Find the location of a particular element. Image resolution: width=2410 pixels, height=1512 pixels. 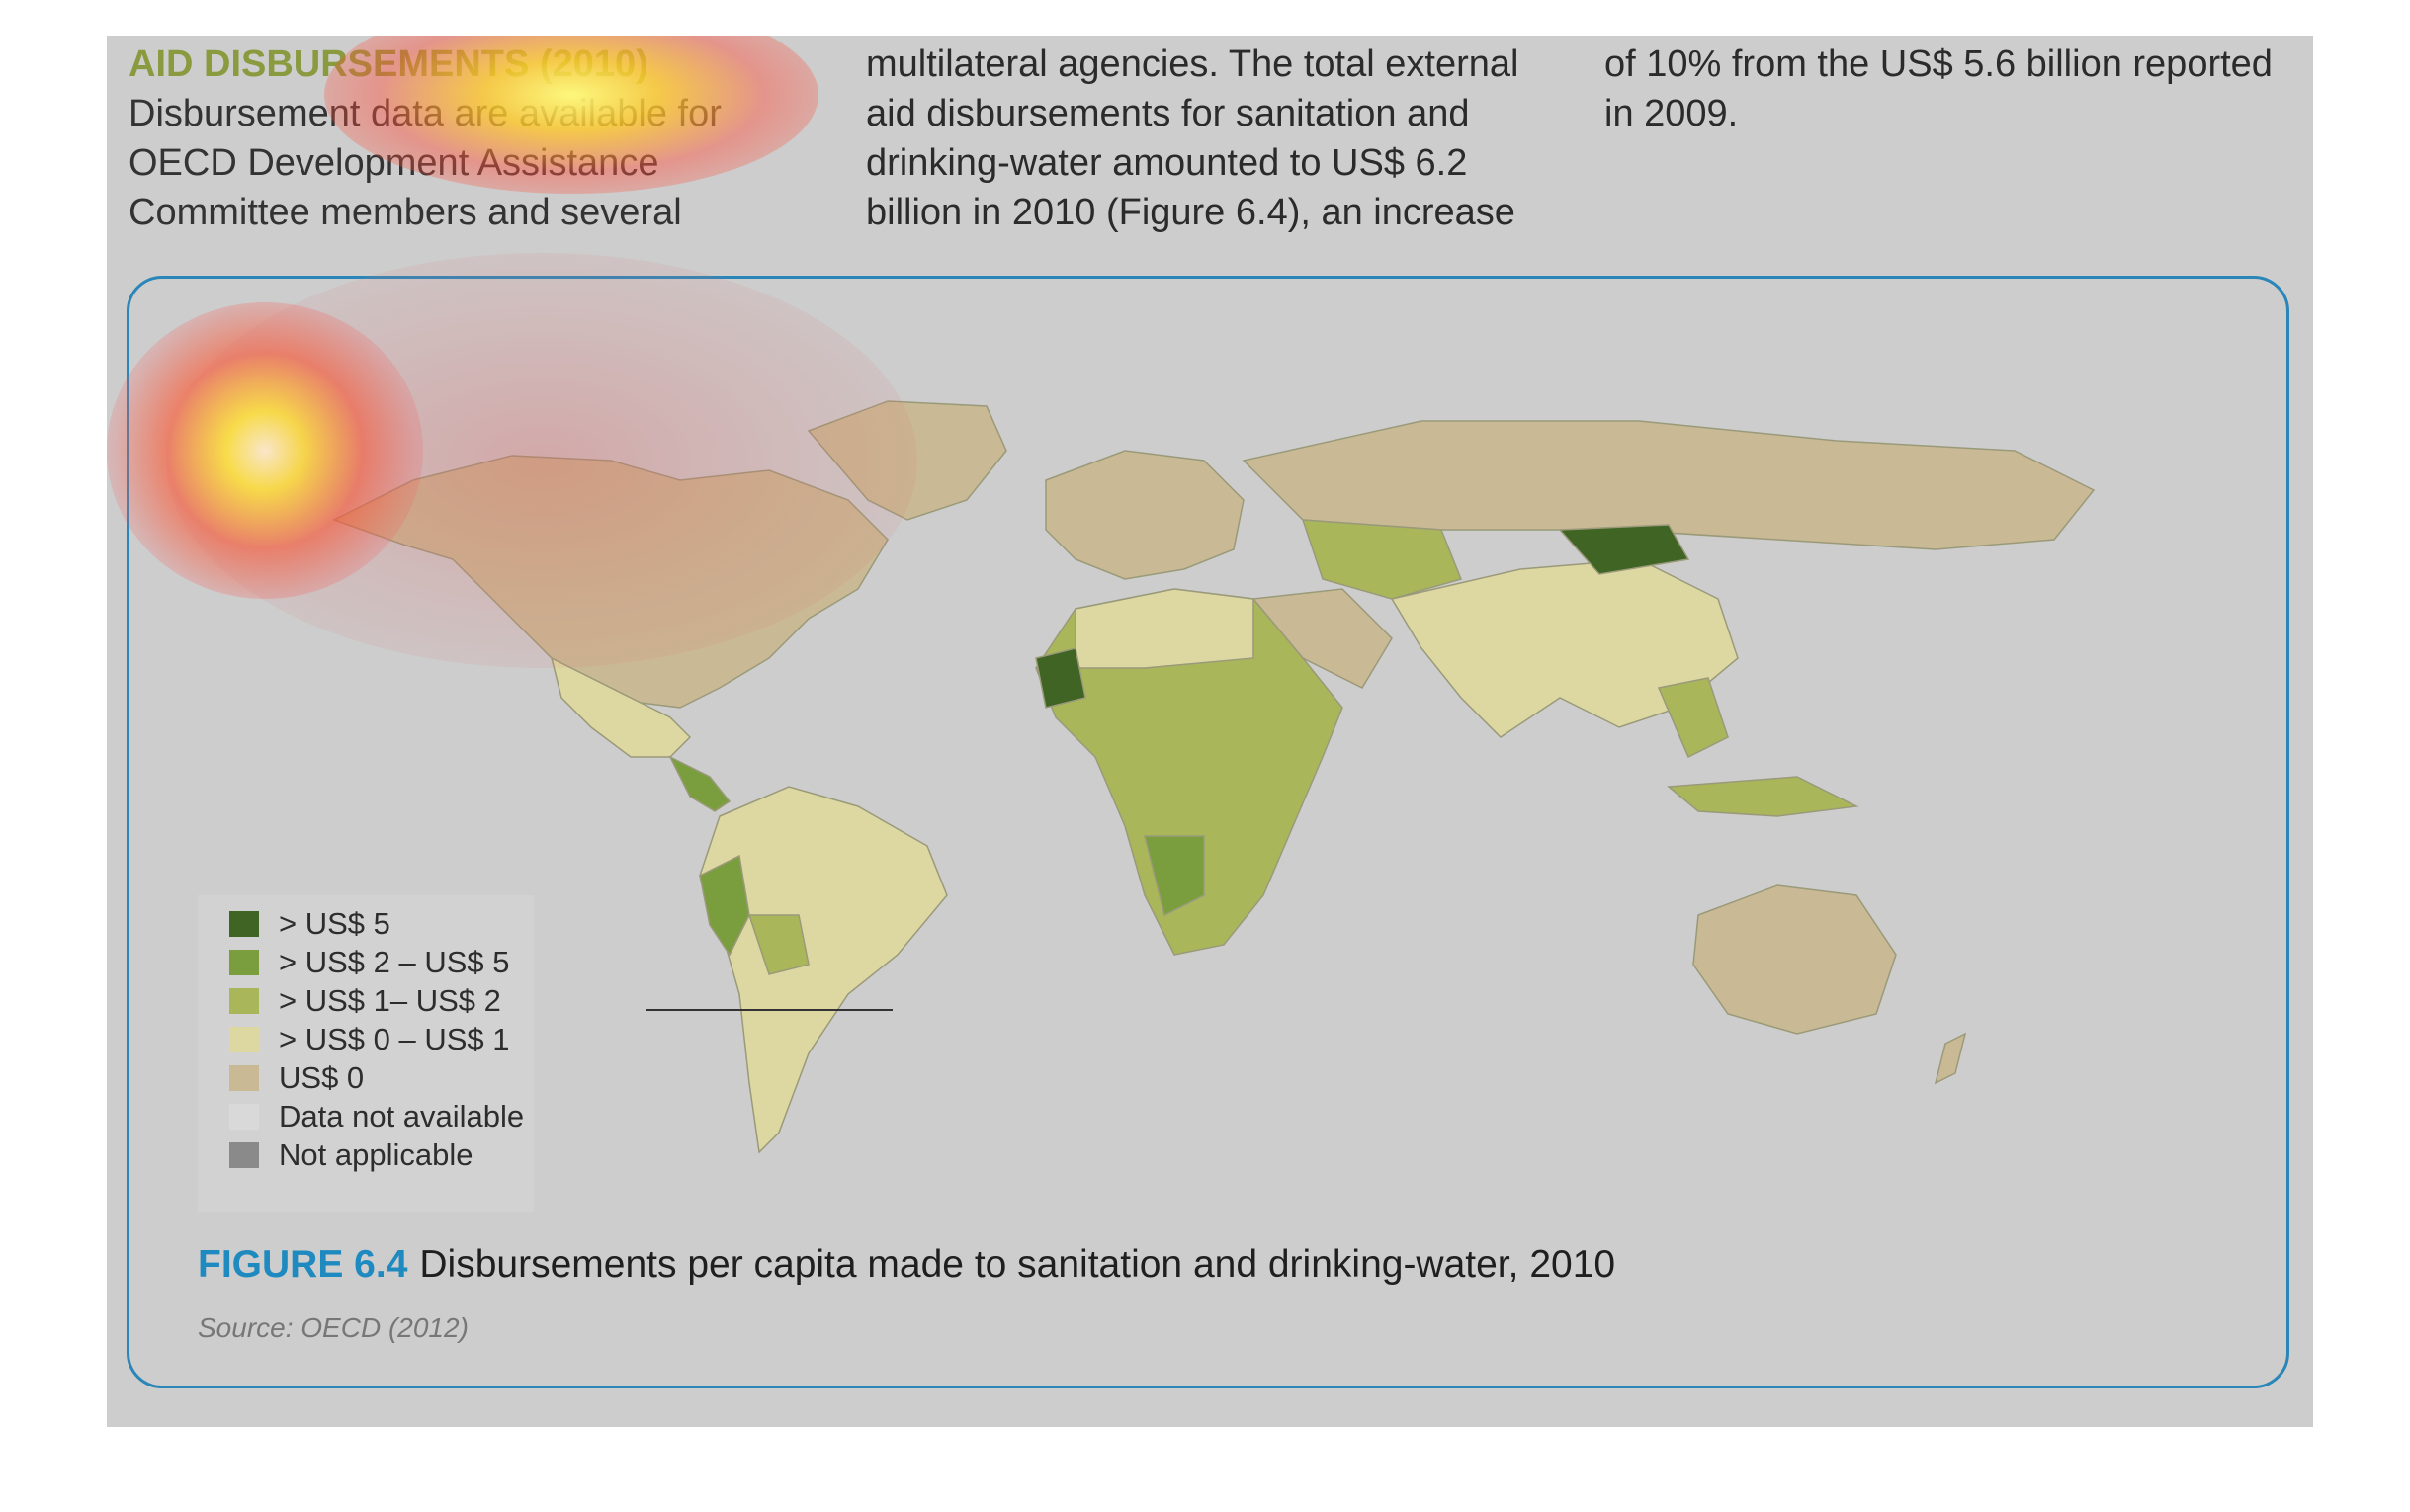

central-america-shape is located at coordinates (700, 783).